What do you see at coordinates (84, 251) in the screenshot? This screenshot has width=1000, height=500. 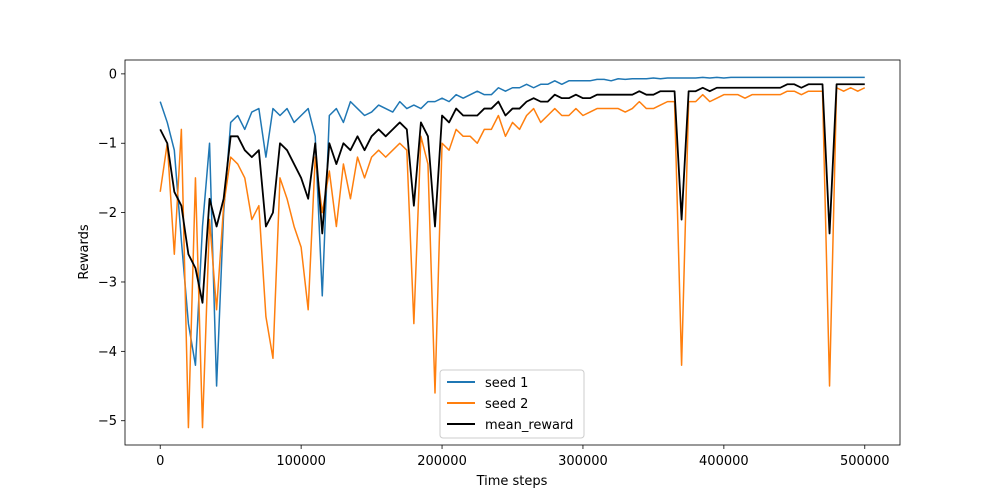 I see `y-axis-label: Rewards` at bounding box center [84, 251].